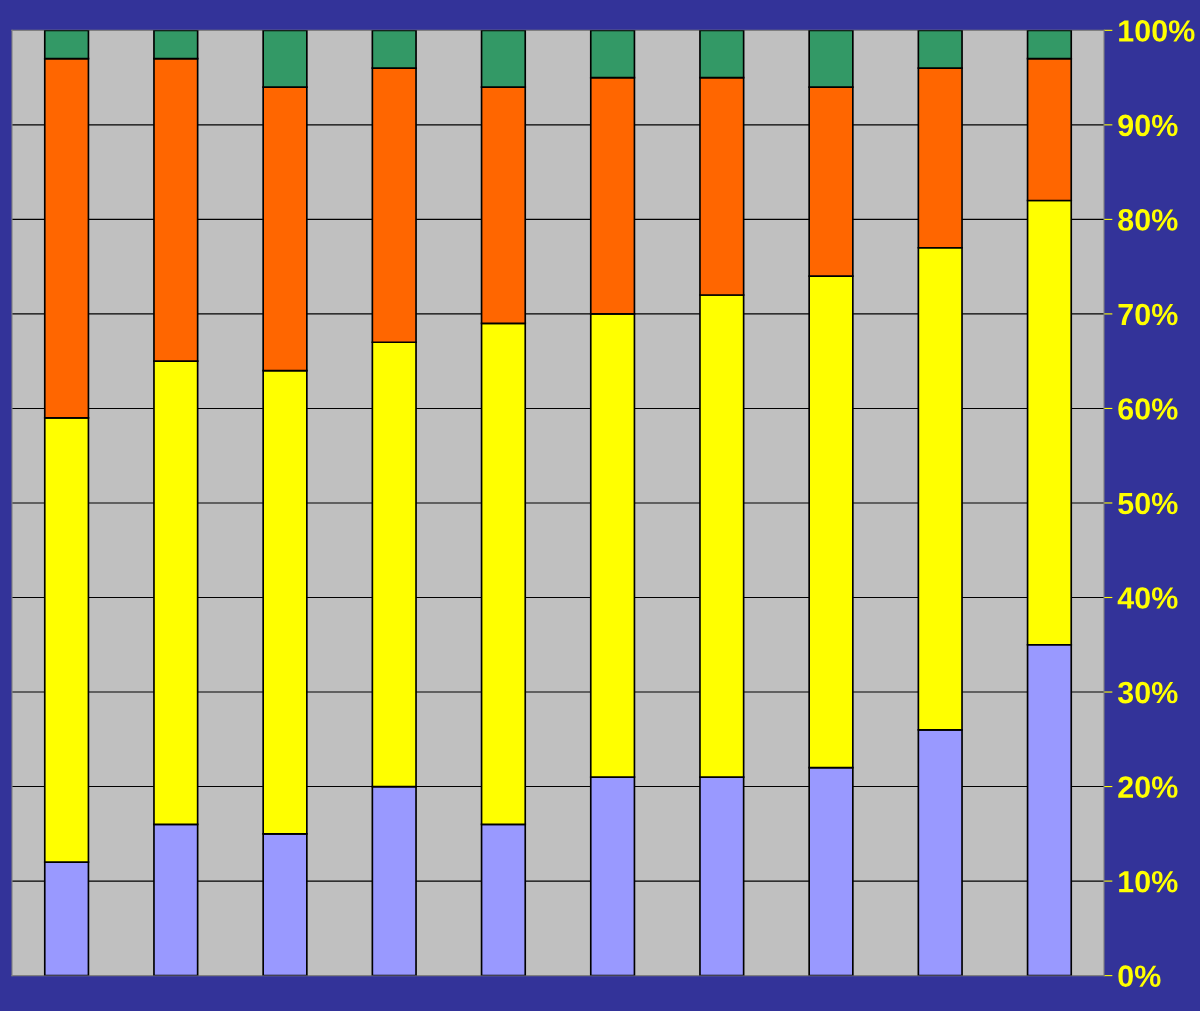 This screenshot has width=1200, height=1011. I want to click on y-tick-label: 60%, so click(1148, 409).